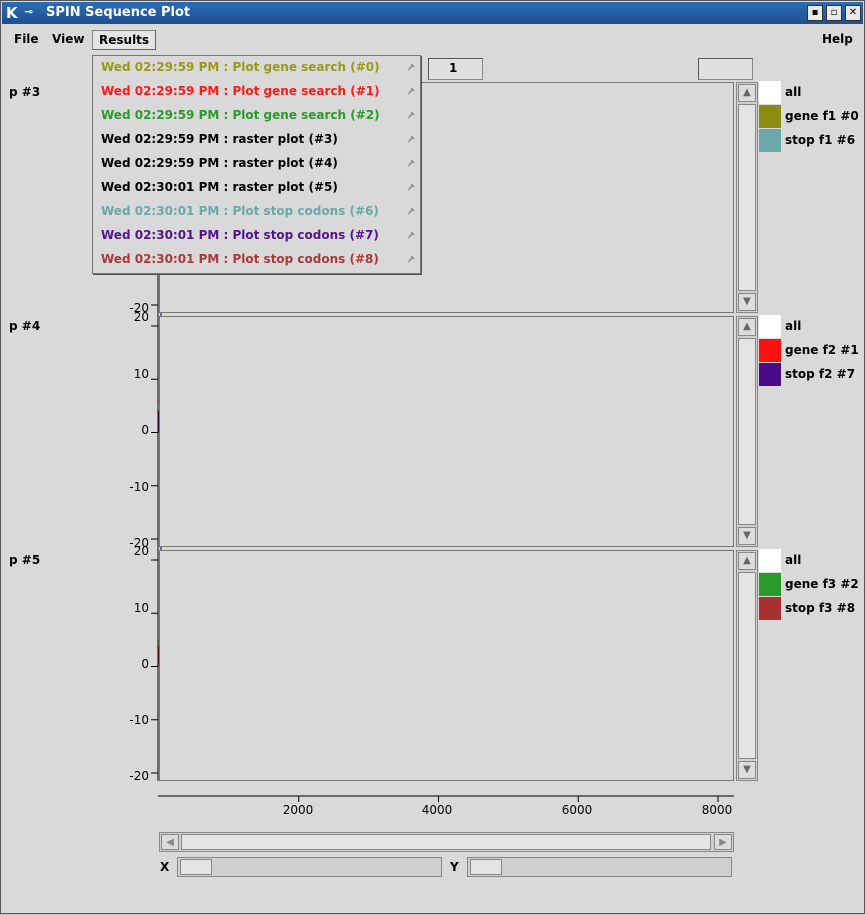 The width and height of the screenshot is (865, 915). I want to click on legend-label: gene f1 #0, so click(822, 116).